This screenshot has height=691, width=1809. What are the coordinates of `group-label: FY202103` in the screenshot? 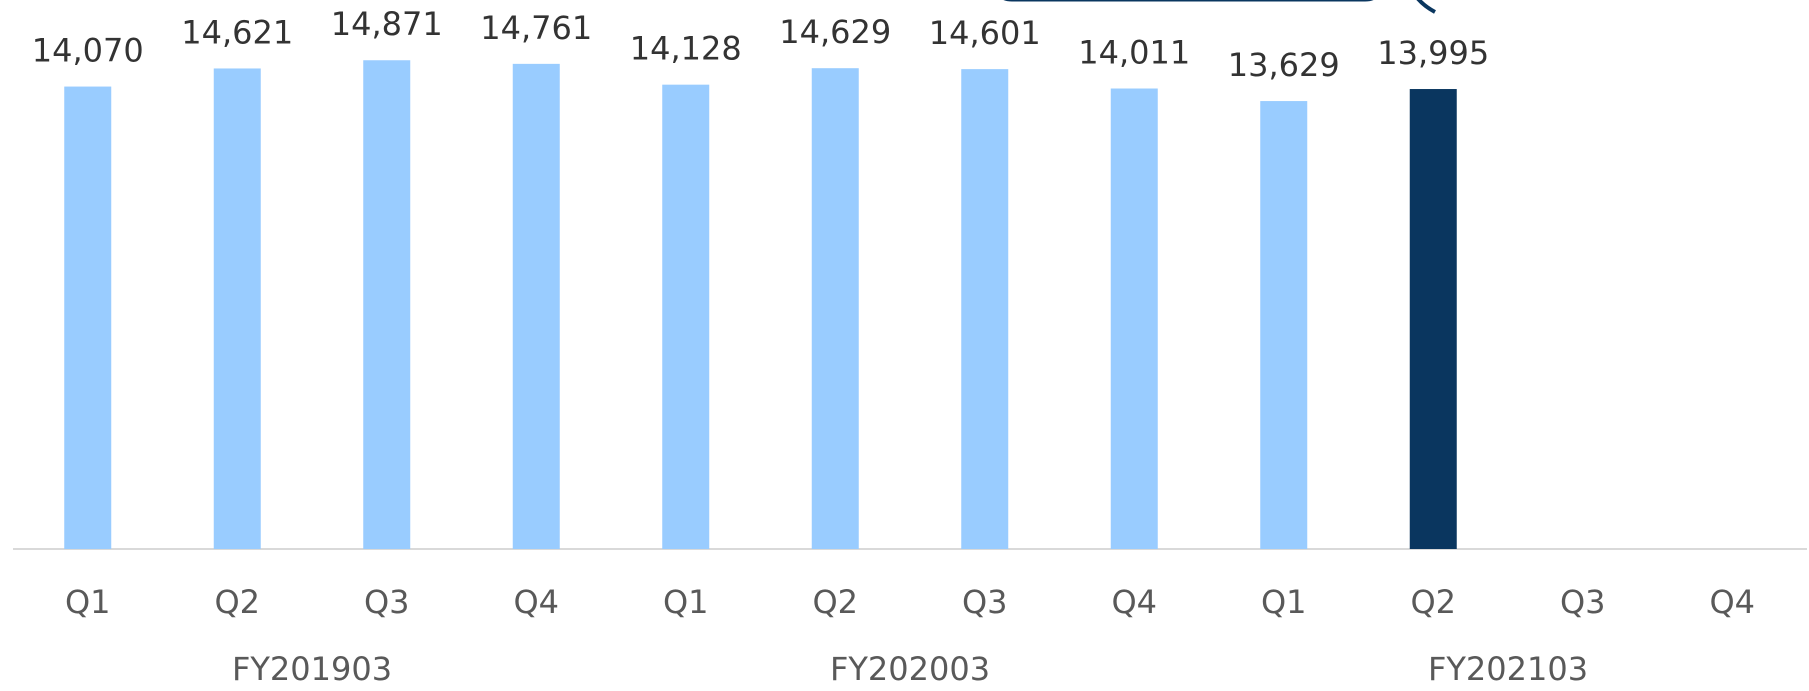 It's located at (1508, 669).